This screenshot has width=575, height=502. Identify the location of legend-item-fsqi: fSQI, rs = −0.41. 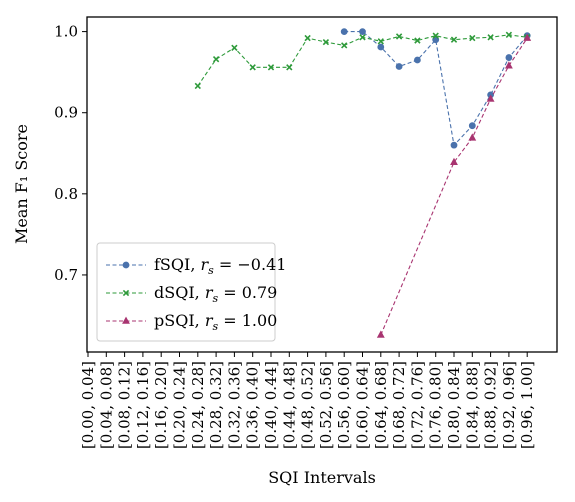
(196, 266).